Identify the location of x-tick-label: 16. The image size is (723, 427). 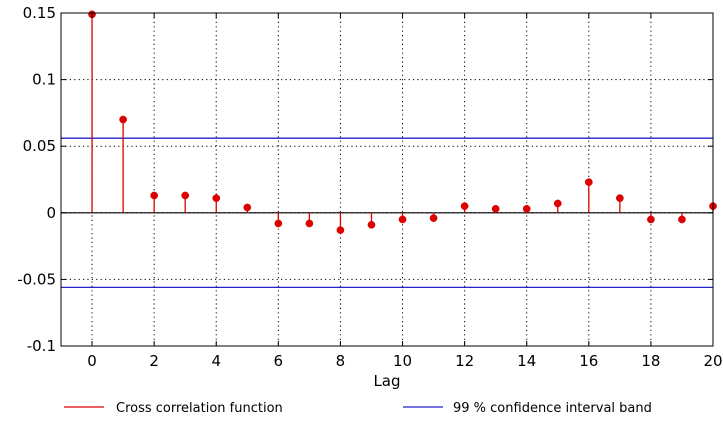
(588, 361).